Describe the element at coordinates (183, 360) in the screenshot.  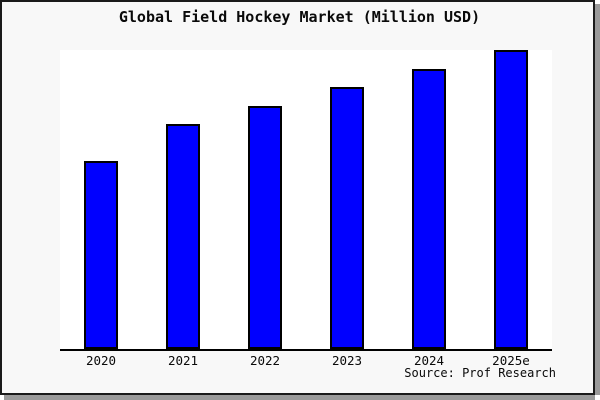
I see `x-tick-label-2021: 2021` at that location.